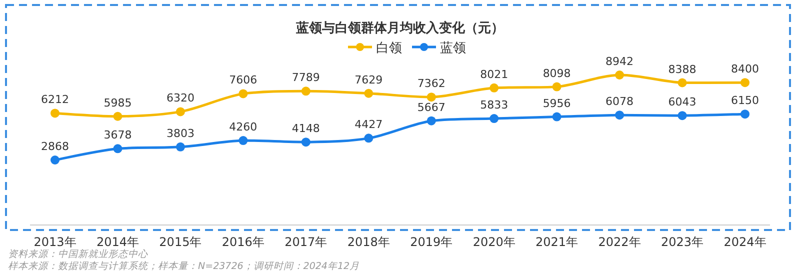 The width and height of the screenshot is (800, 274). I want to click on data-label: 6212, so click(55, 99).